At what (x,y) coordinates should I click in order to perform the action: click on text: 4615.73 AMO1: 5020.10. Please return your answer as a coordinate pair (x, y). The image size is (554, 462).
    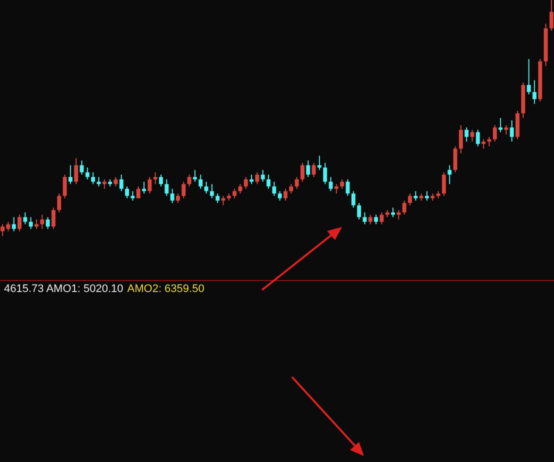
    Looking at the image, I should click on (64, 289).